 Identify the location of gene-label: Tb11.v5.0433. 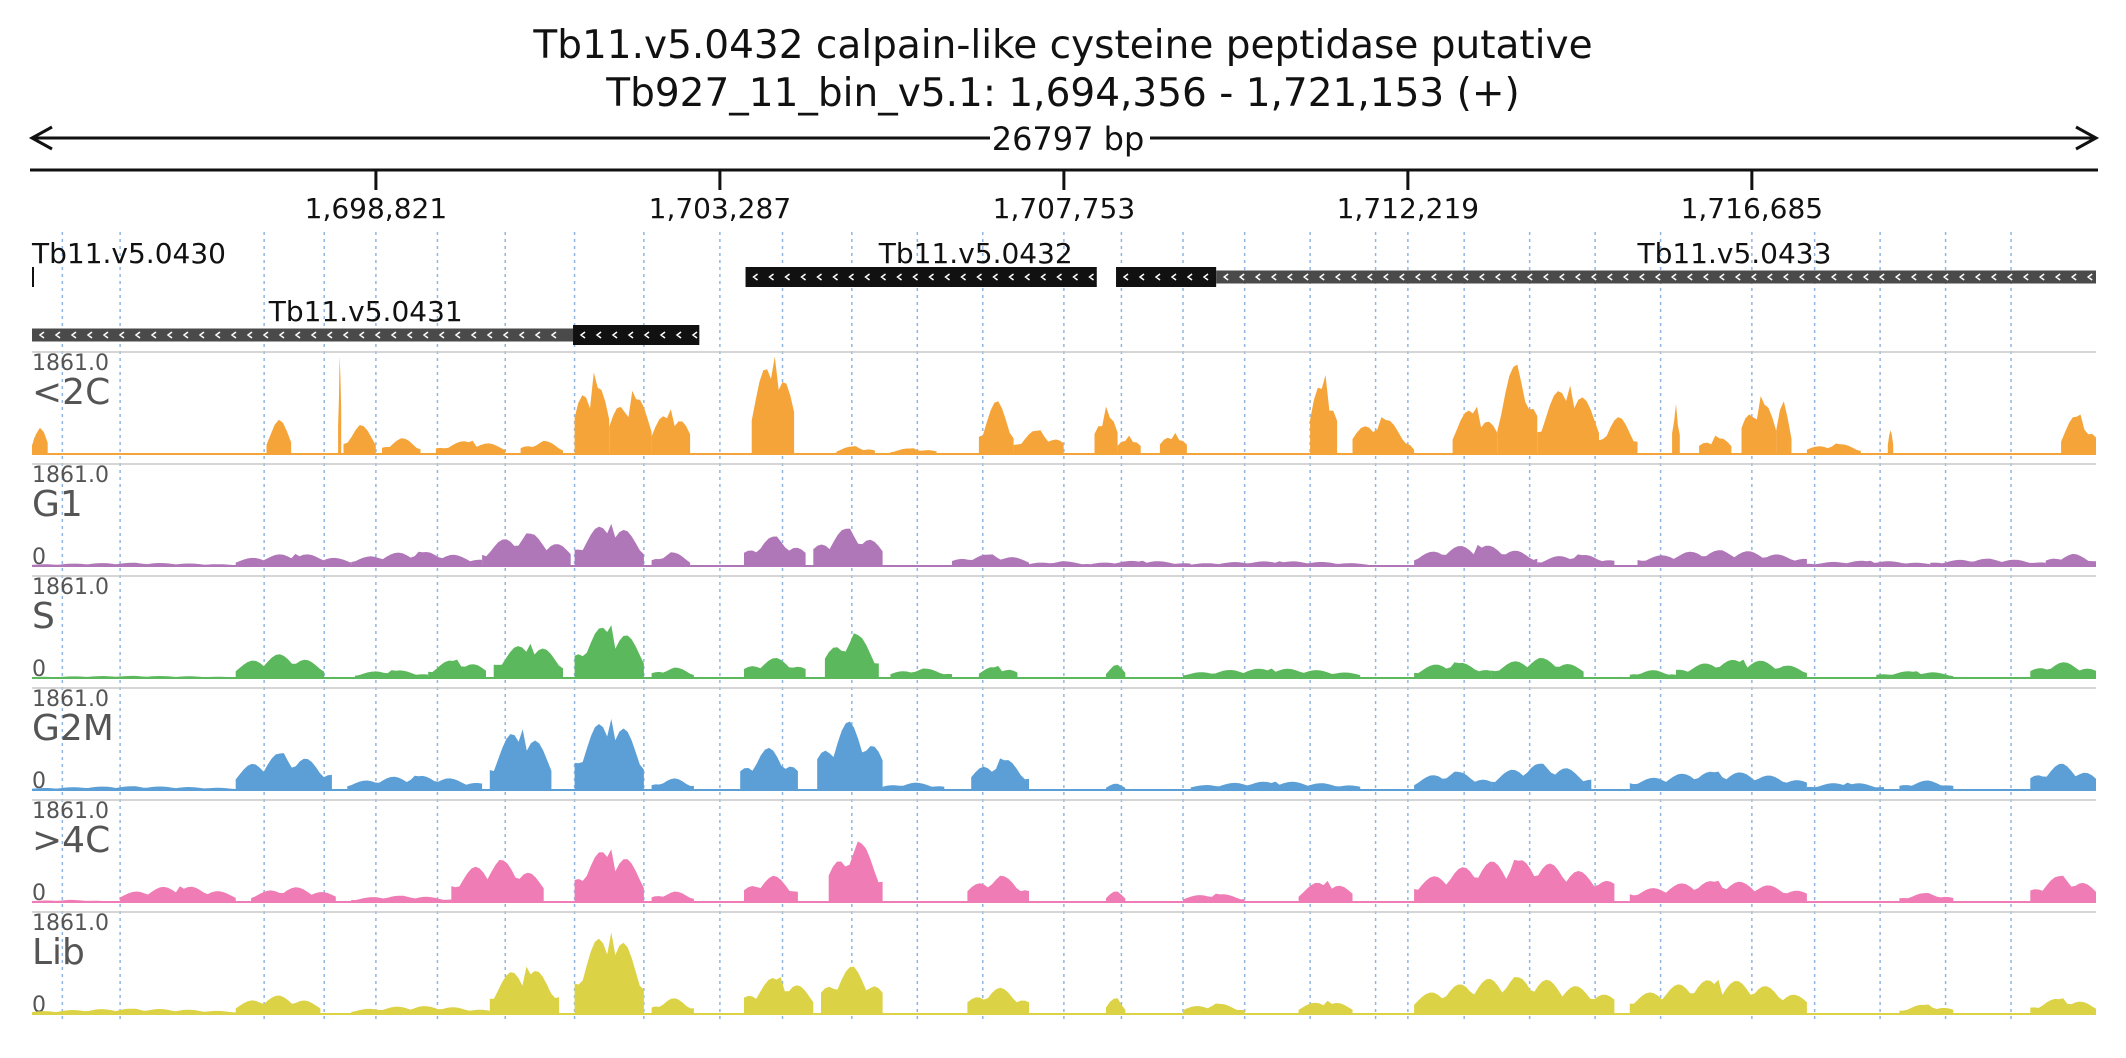
(1733, 253).